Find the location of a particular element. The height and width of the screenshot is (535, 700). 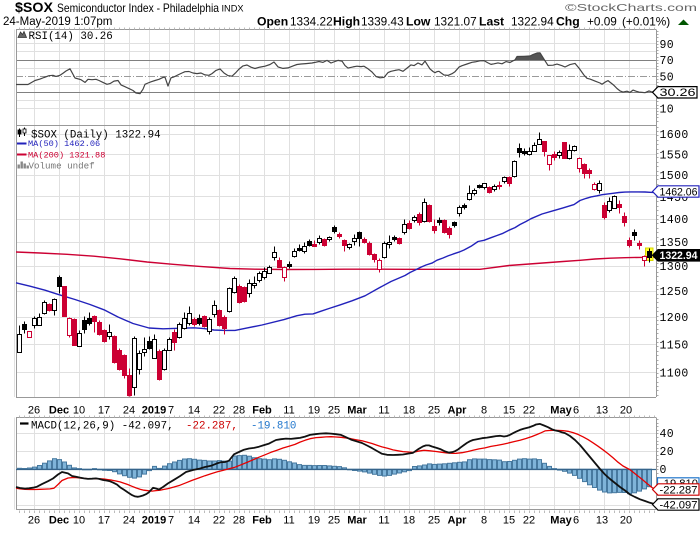

svg-text: 1600 is located at coordinates (674, 135).